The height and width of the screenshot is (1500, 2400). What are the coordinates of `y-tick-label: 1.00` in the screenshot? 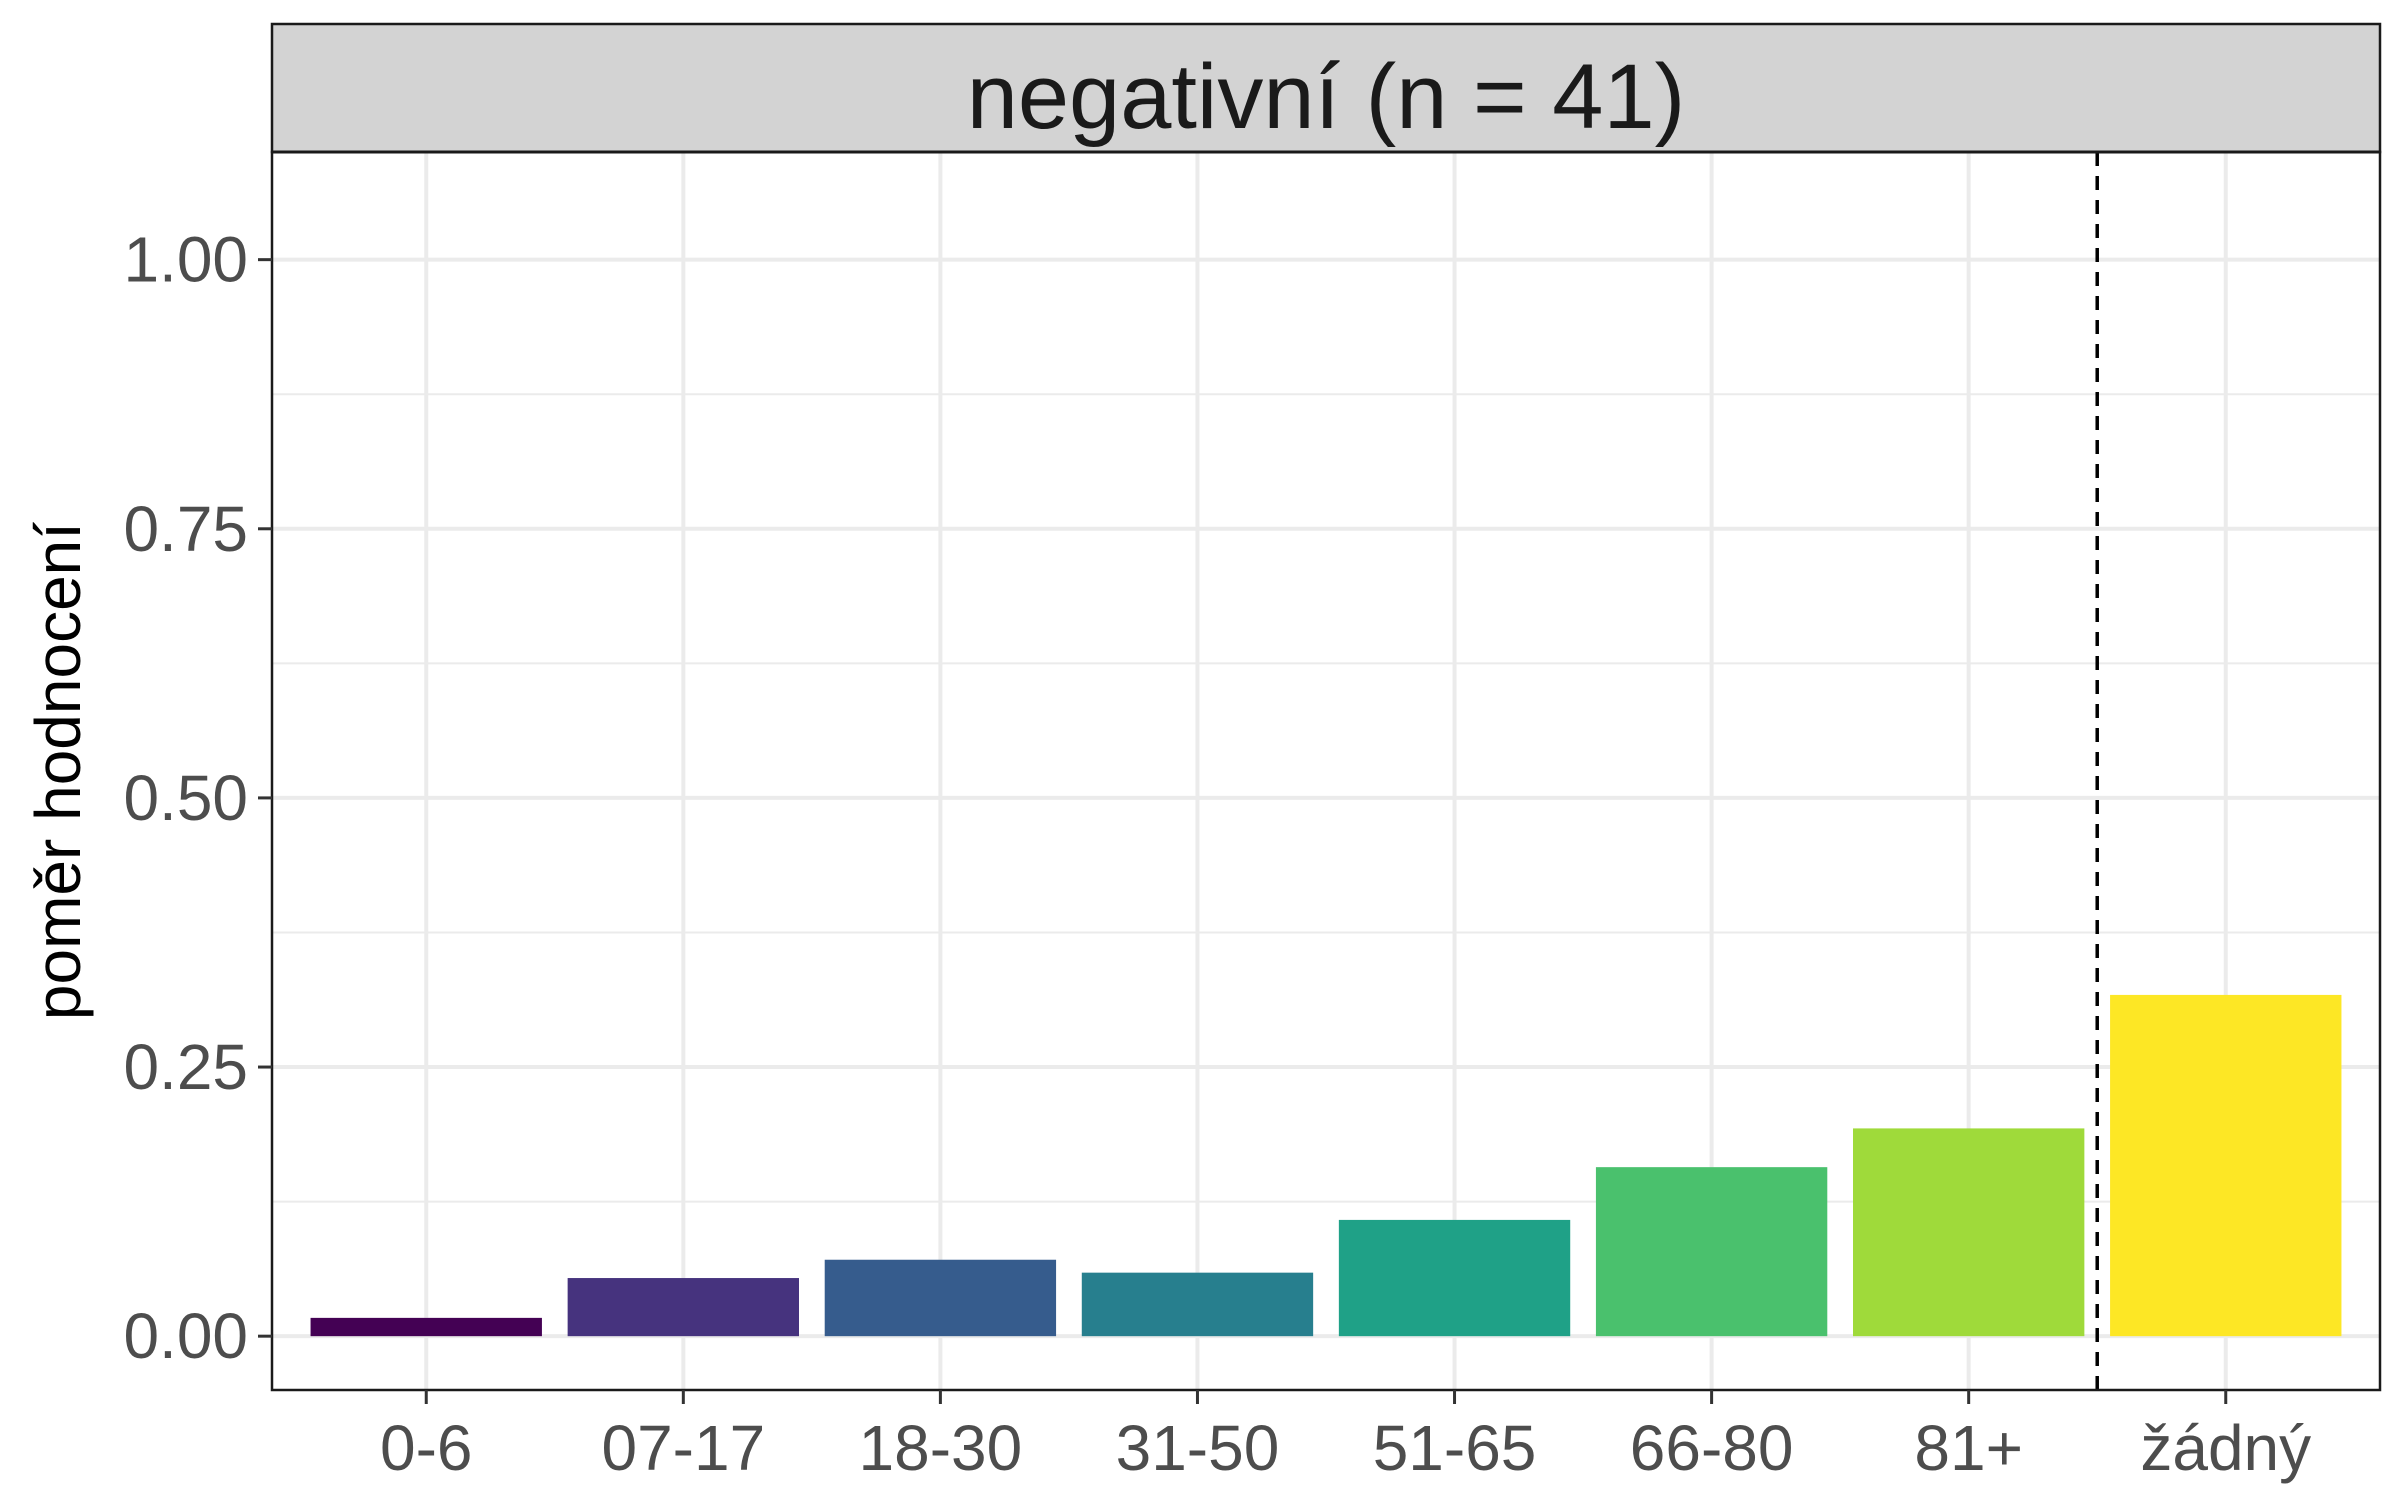 It's located at (185, 260).